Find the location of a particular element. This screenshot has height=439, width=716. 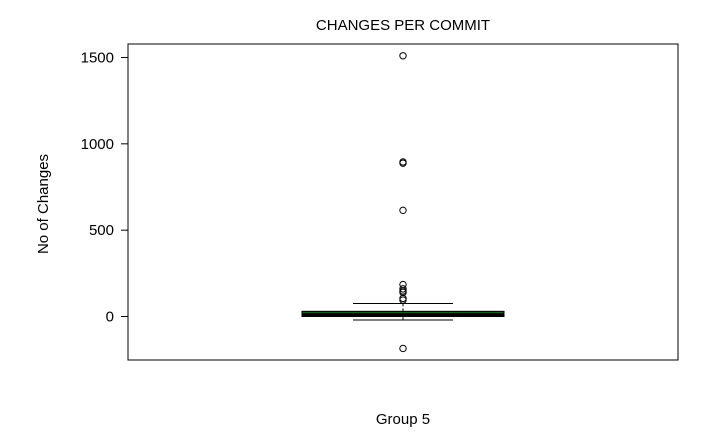

y-tick-label: 1500 is located at coordinates (97, 58).